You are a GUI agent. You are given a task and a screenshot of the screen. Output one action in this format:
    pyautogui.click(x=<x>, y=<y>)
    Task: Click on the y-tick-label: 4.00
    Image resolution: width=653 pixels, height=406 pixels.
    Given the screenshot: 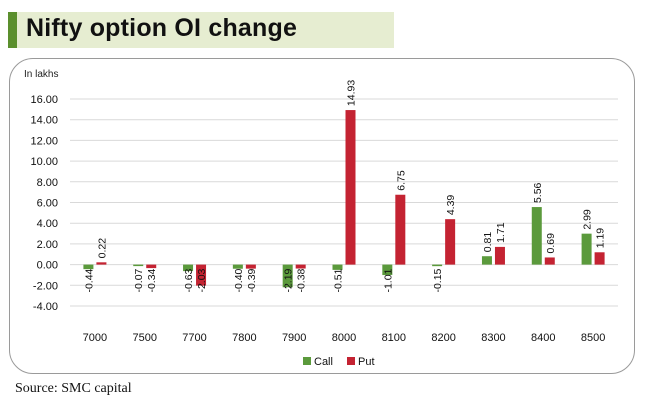 What is the action you would take?
    pyautogui.click(x=47, y=224)
    